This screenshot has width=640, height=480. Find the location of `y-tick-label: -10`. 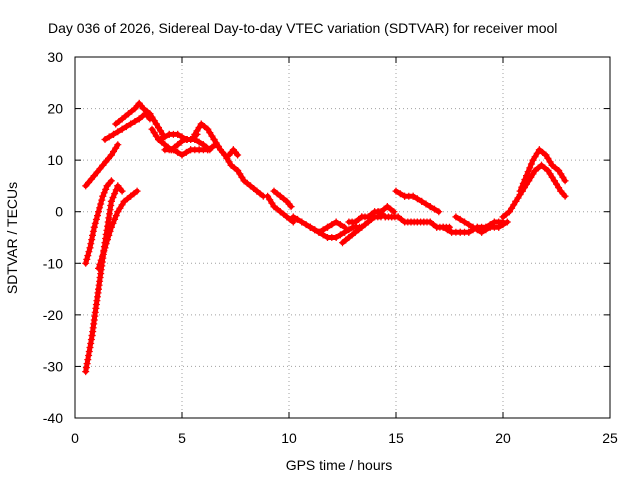

y-tick-label: -10 is located at coordinates (53, 263).